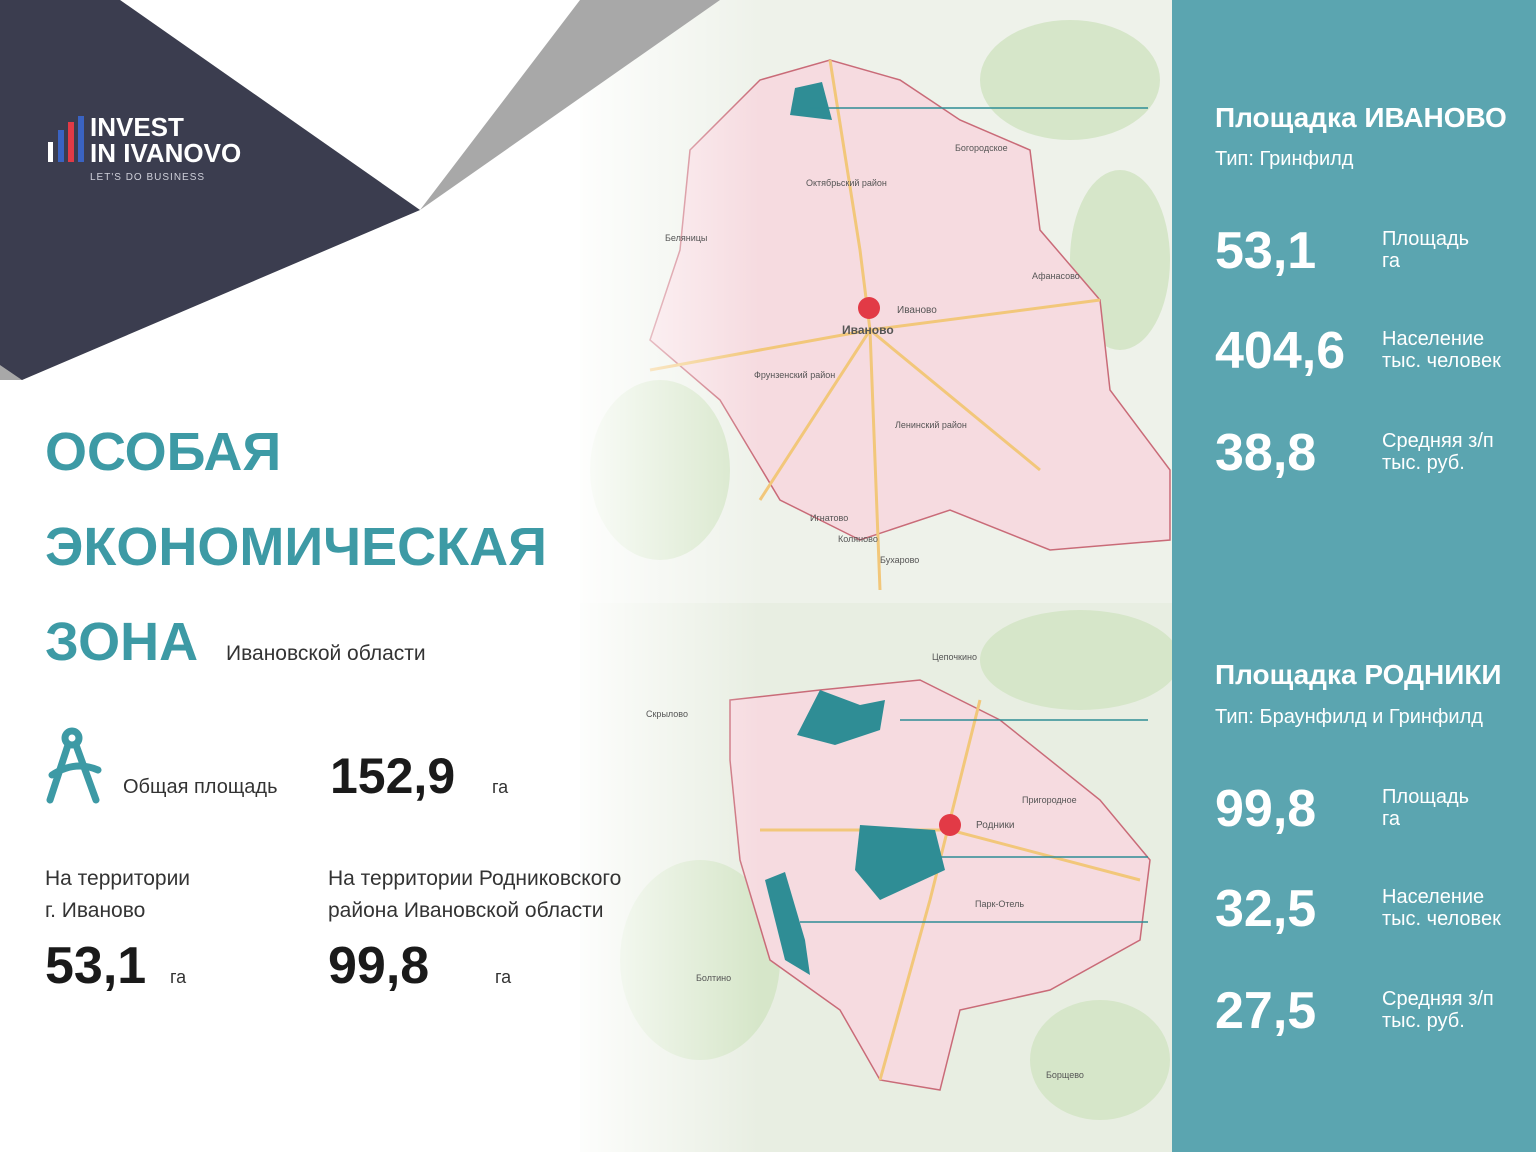  Describe the element at coordinates (954, 657) in the screenshot. I see `map-label: Цепочкино` at that location.